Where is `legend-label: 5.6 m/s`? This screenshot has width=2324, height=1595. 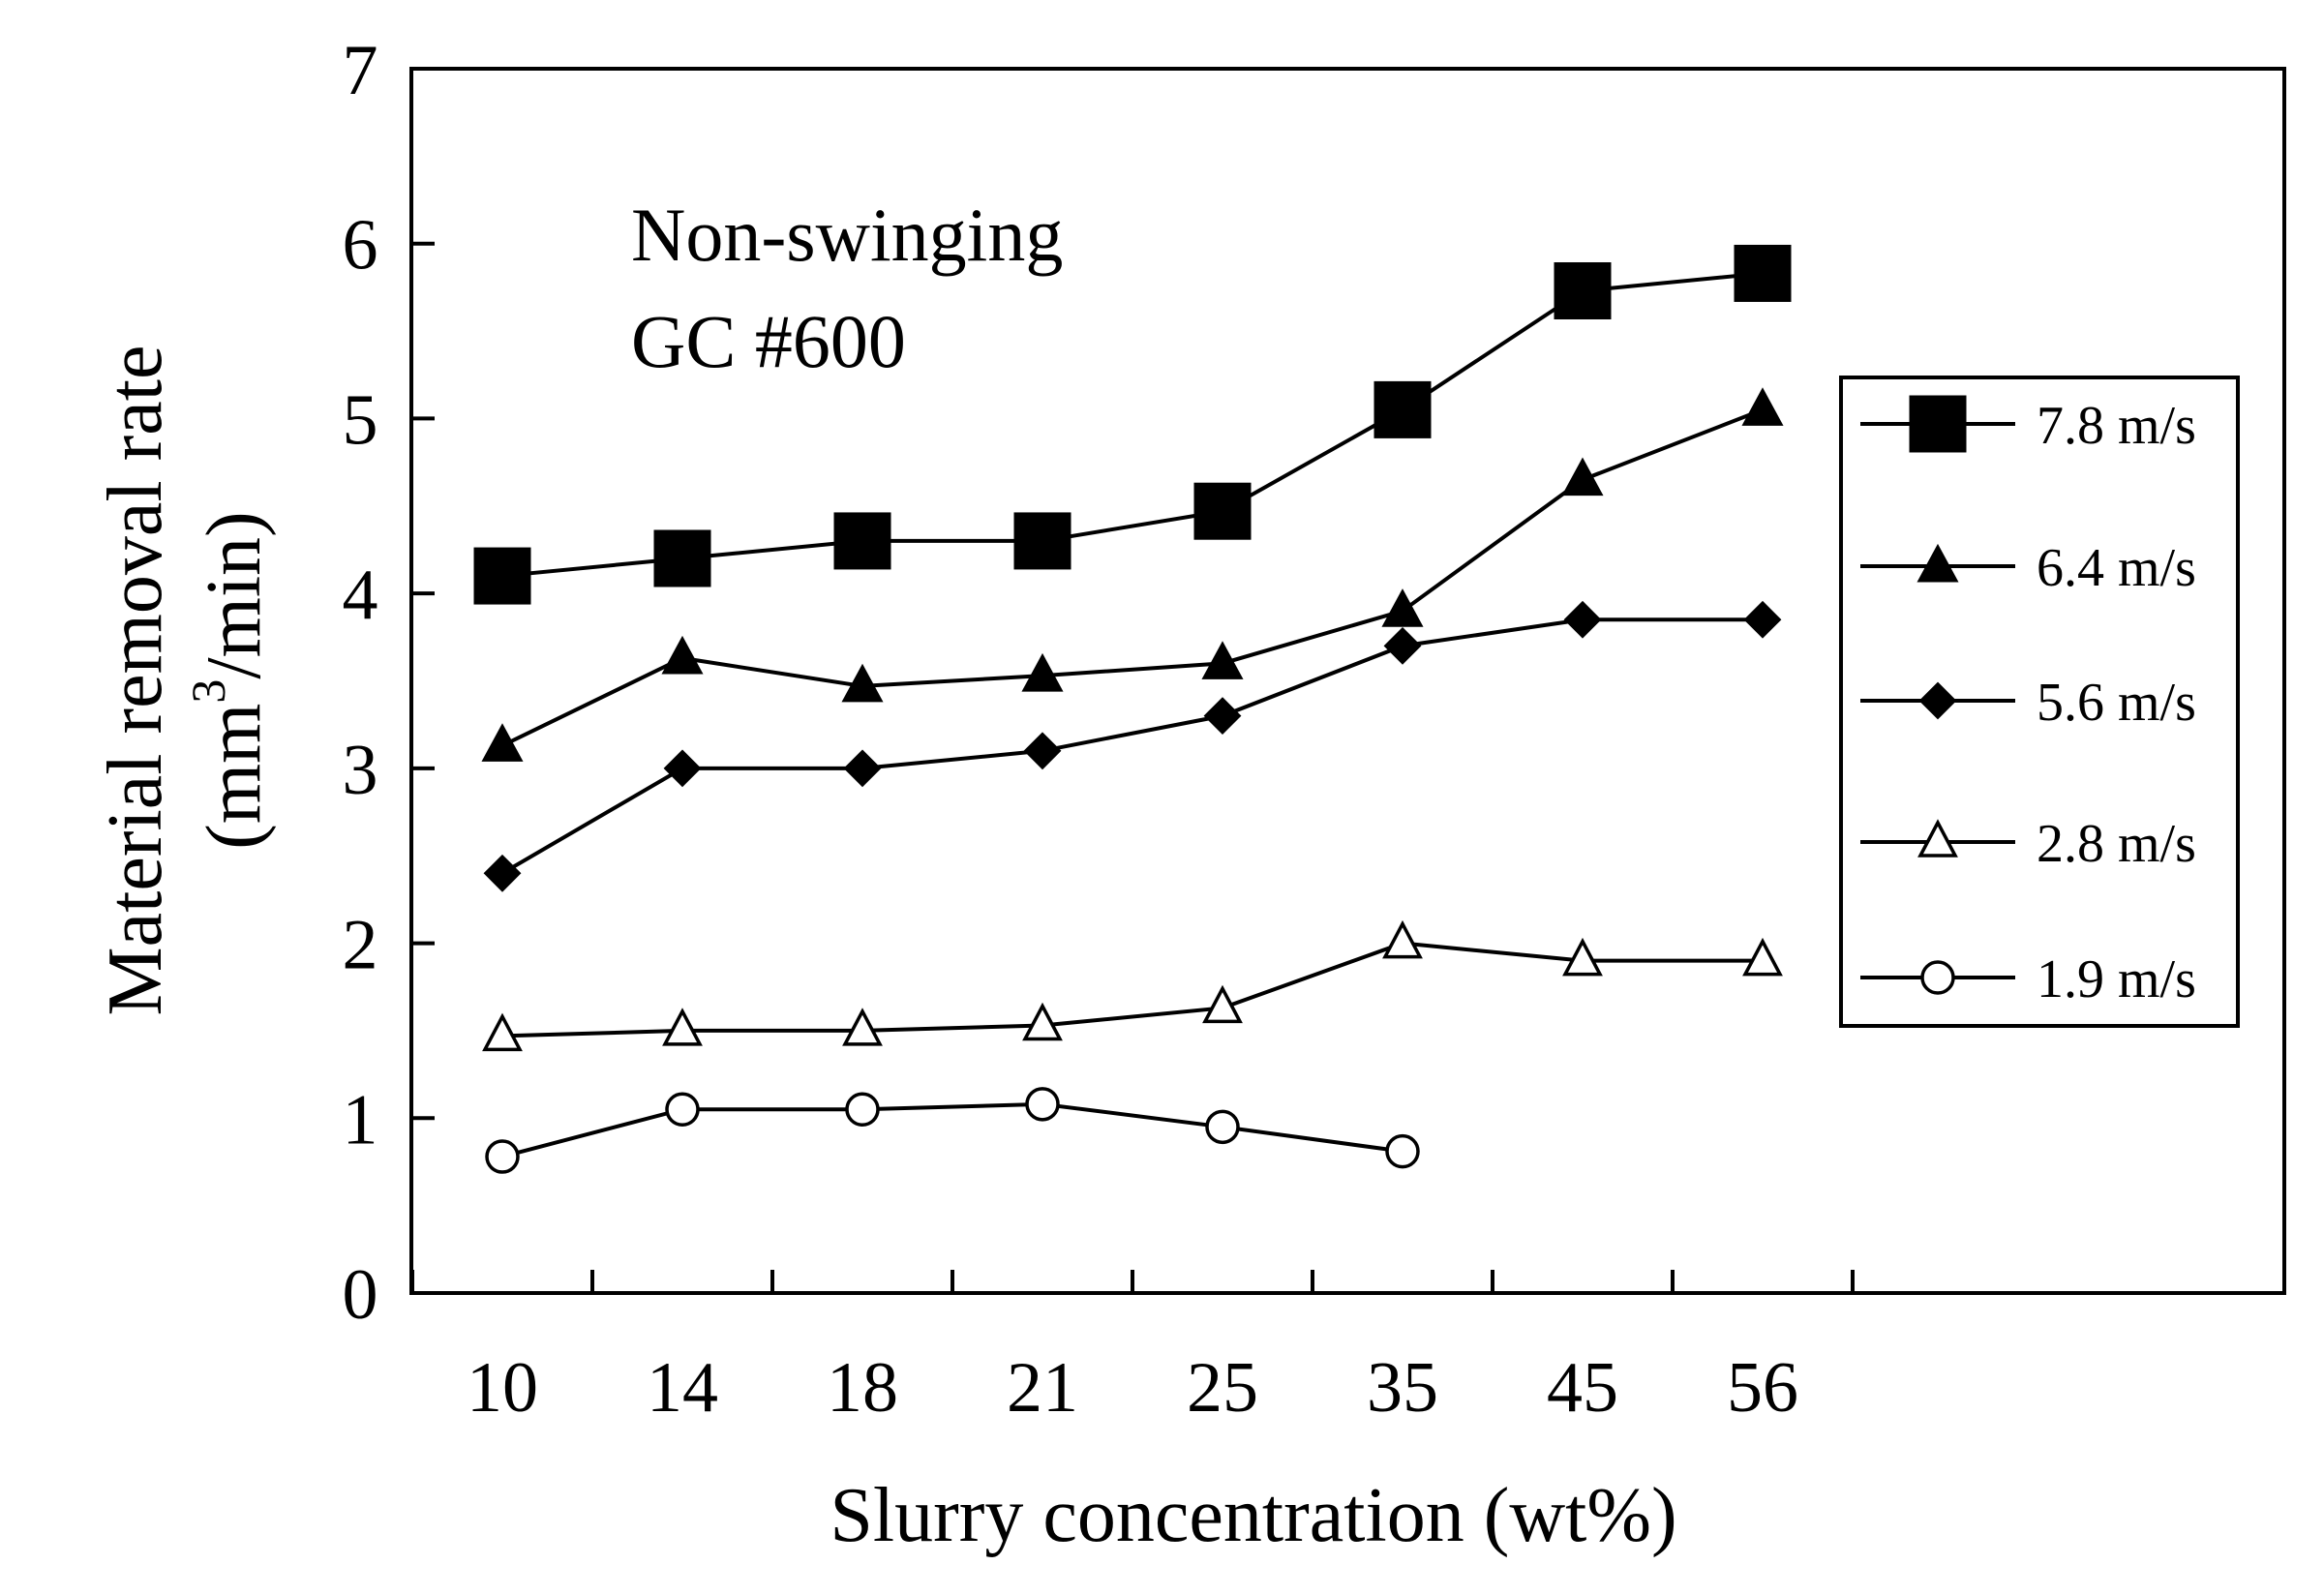 legend-label: 5.6 m/s is located at coordinates (2116, 703).